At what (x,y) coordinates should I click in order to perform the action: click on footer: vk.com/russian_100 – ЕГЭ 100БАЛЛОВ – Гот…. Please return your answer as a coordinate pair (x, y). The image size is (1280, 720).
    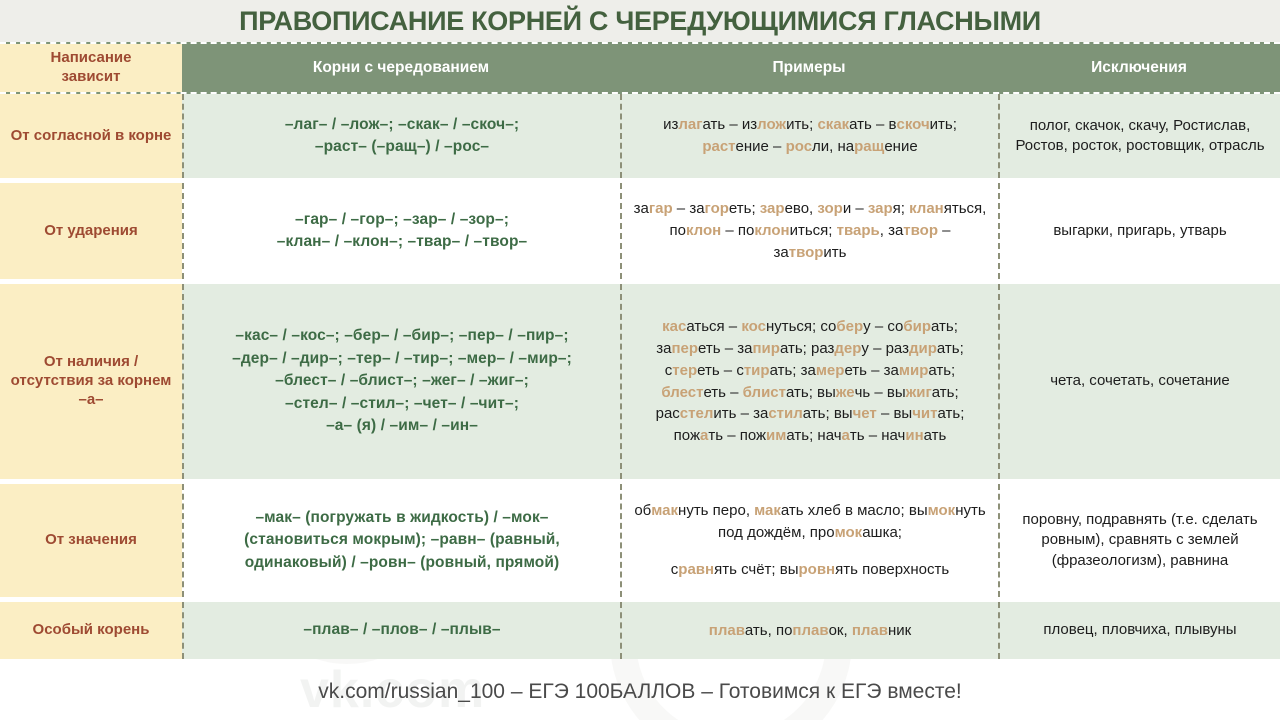
    Looking at the image, I should click on (640, 691).